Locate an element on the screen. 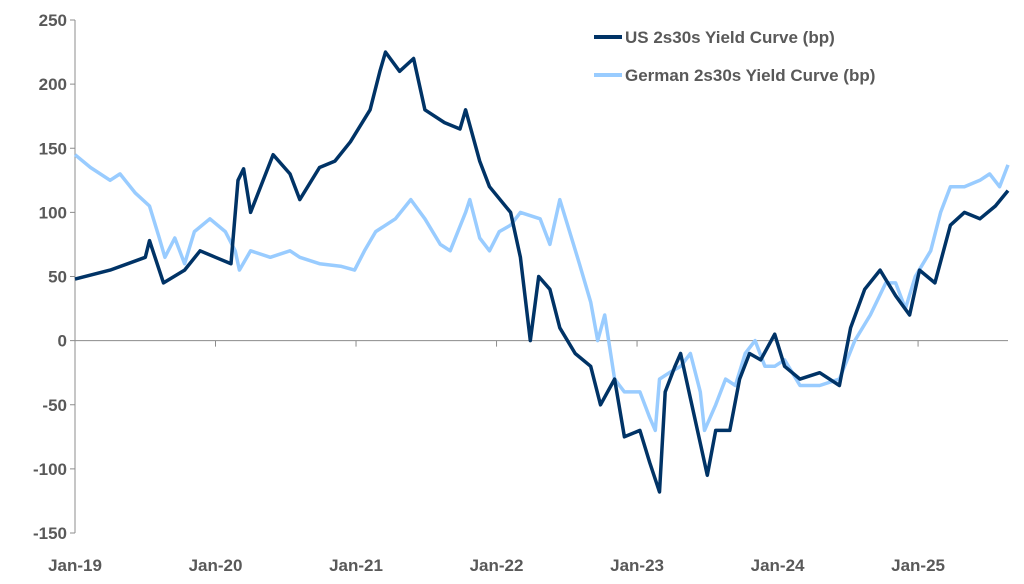 This screenshot has height=584, width=1024. x-tick-label: Jan-22 is located at coordinates (497, 565).